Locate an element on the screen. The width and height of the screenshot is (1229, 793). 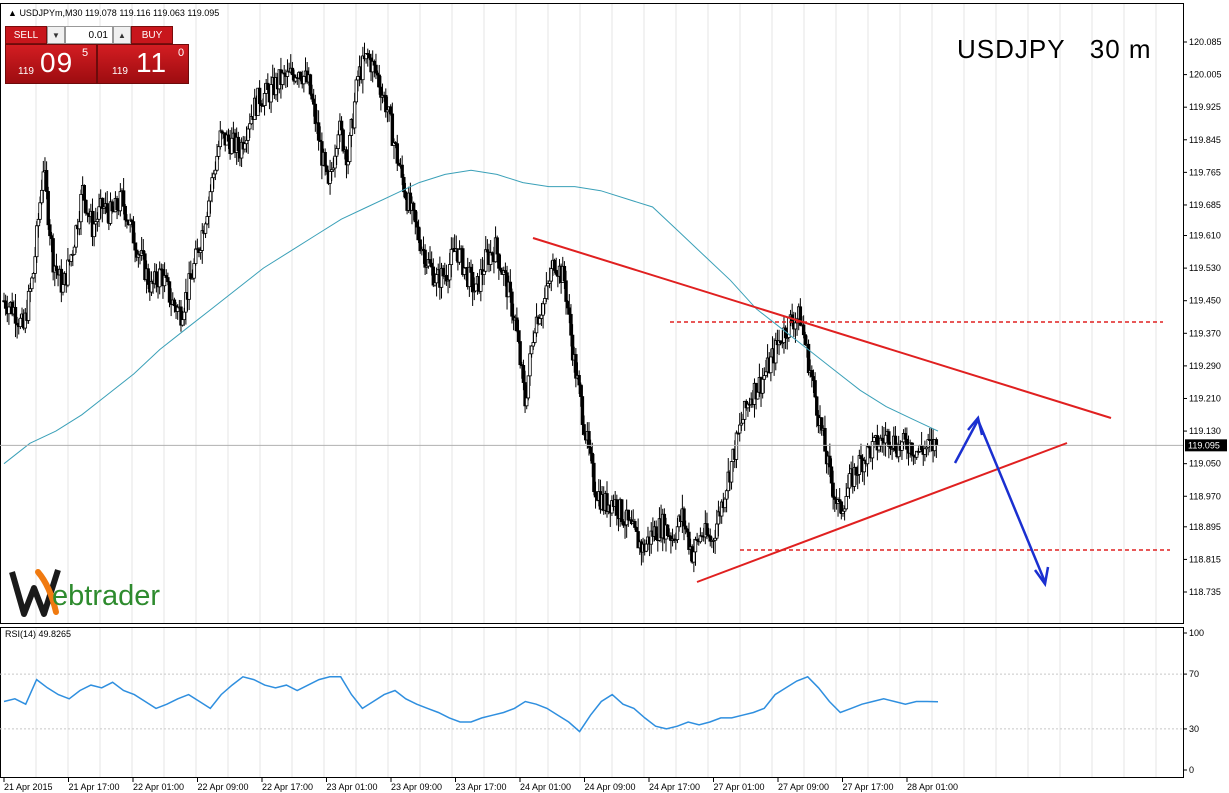
price-tick-label: 119.610 is located at coordinates (1205, 236).